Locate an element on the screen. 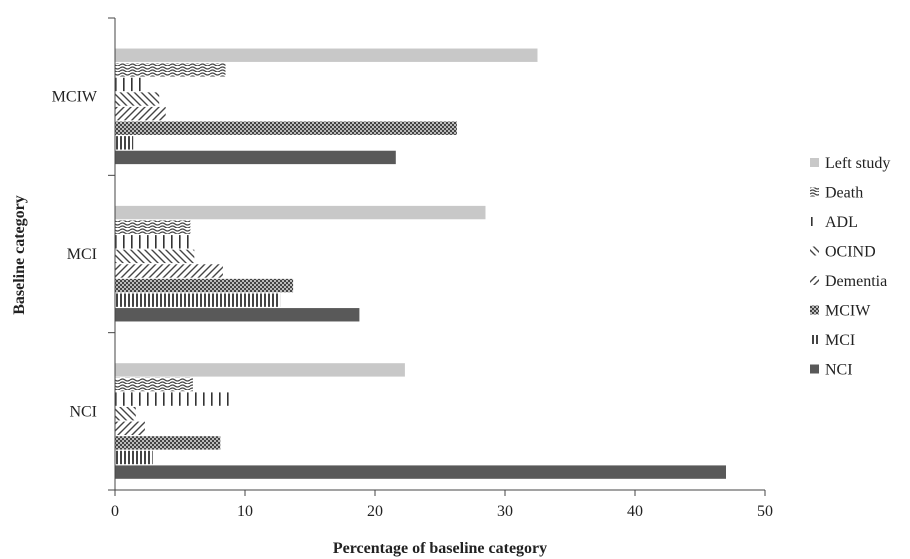 The height and width of the screenshot is (559, 910). y-category-label: NCI is located at coordinates (83, 411).